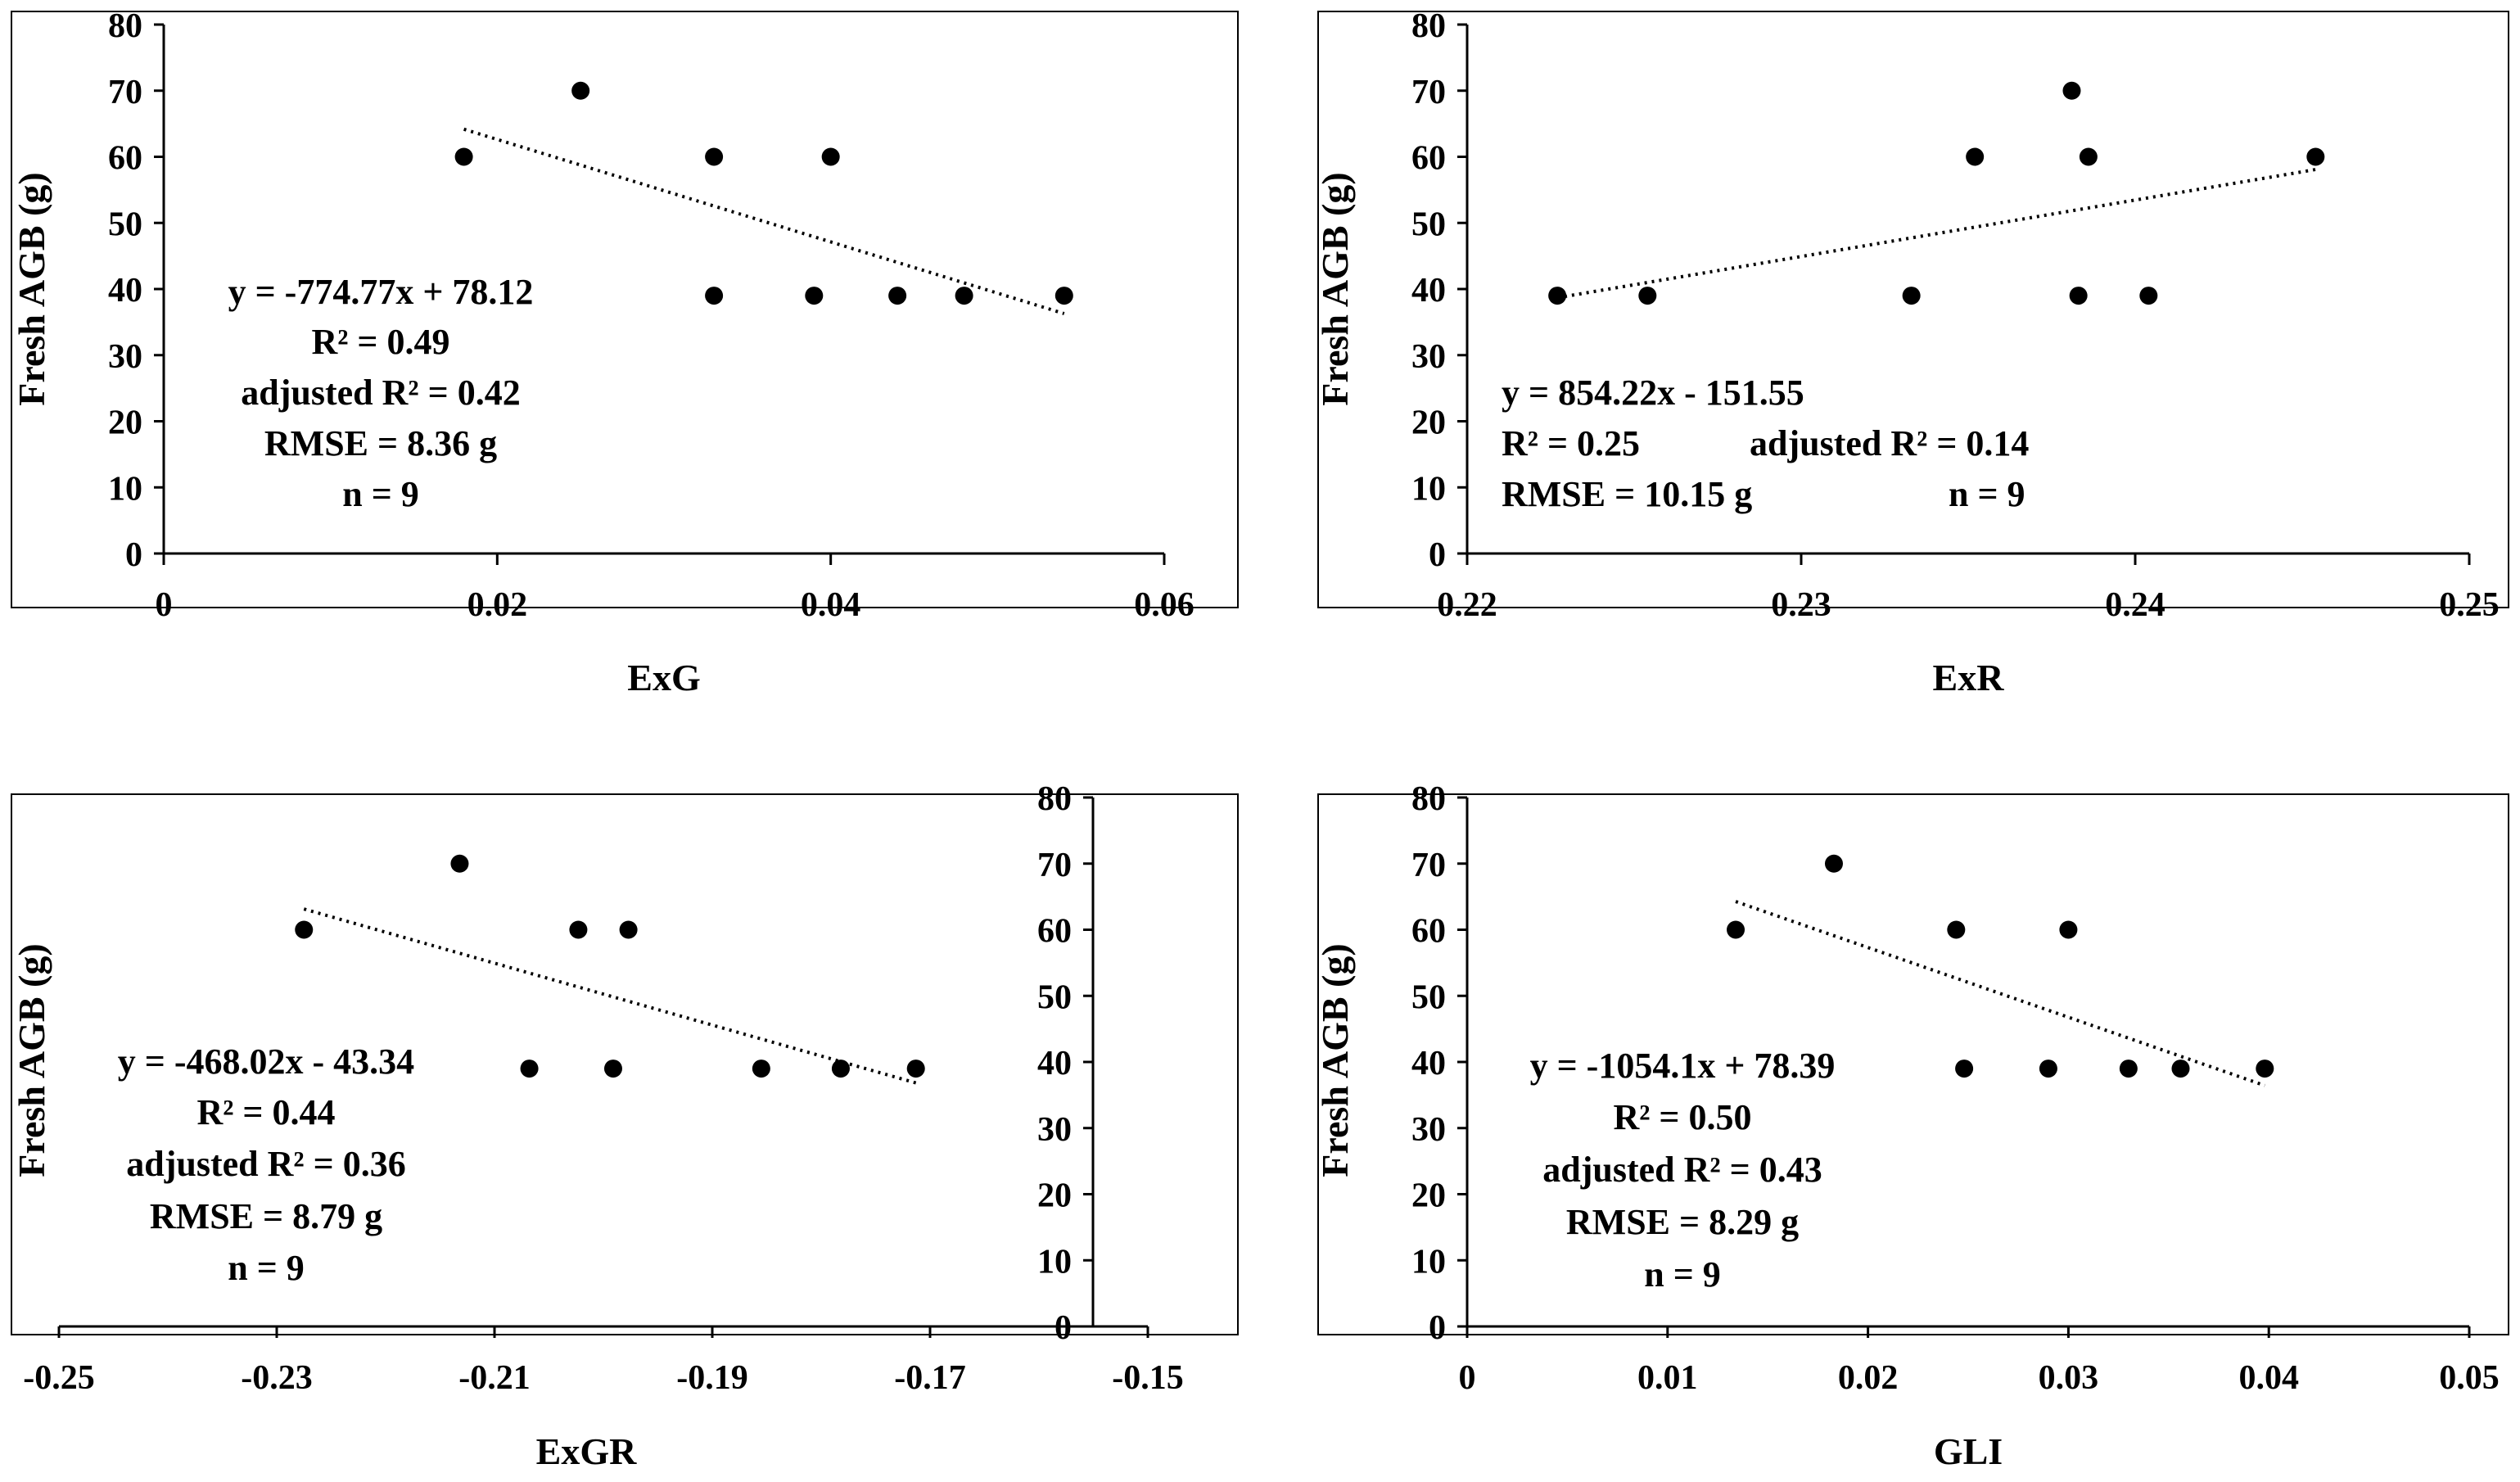  I want to click on annotation-adjusted-r2: adjusted R² = 0.43, so click(1682, 1170).